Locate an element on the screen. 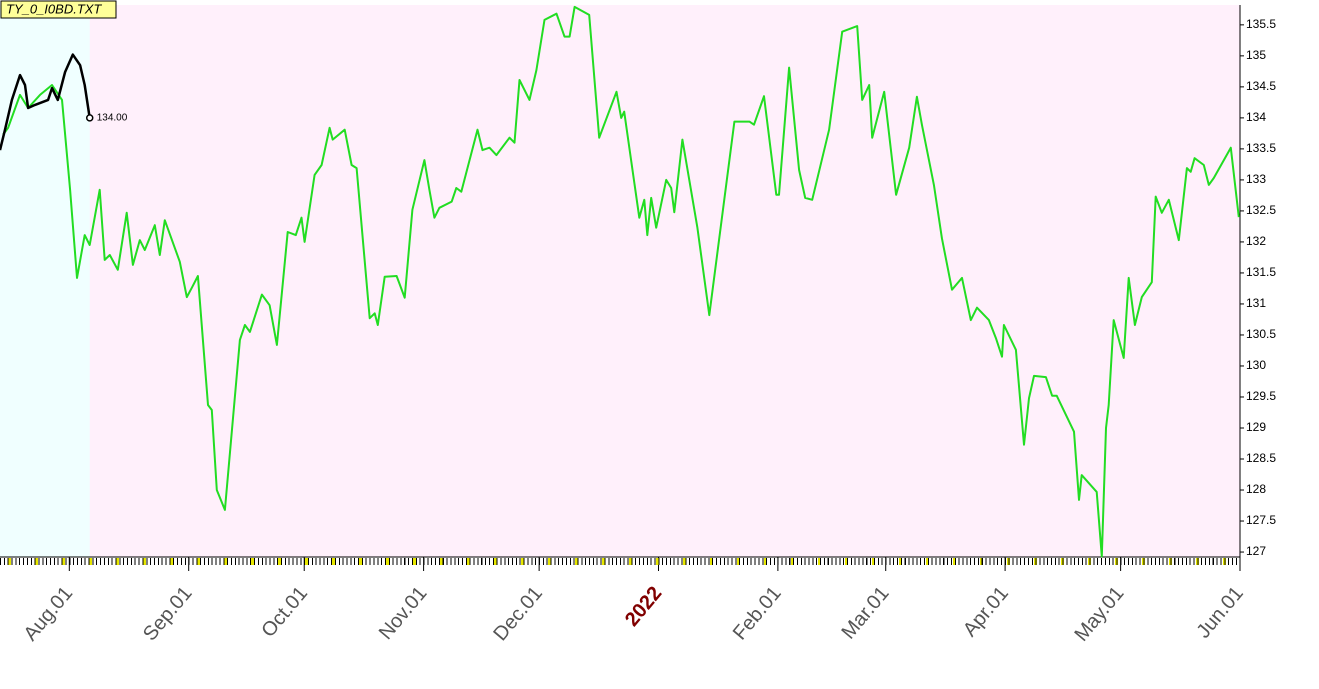 The width and height of the screenshot is (1319, 689). x-tick-label: Oct.01 is located at coordinates (284, 611).